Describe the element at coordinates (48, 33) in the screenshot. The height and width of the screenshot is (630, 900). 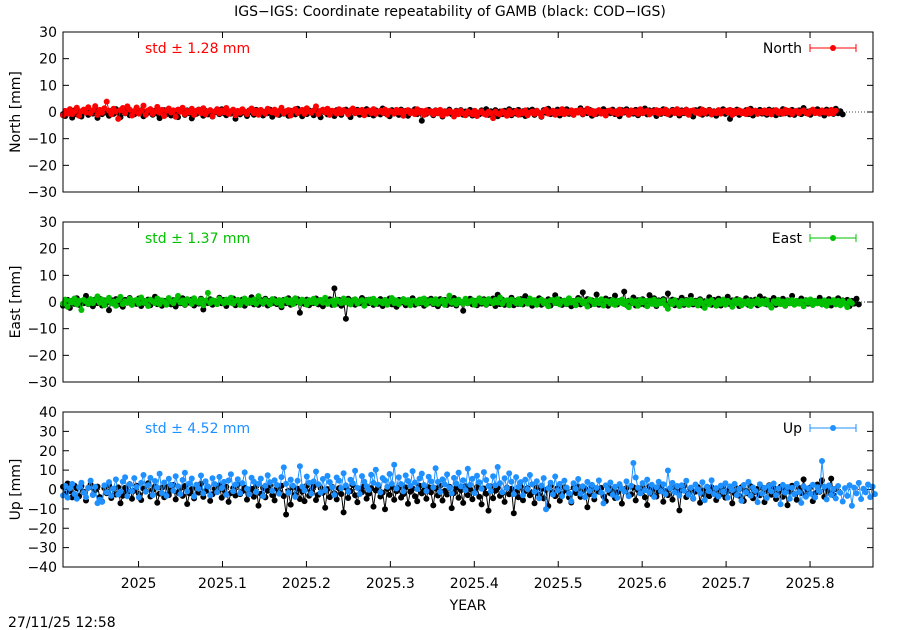
I see `north-y-tick-label: 30` at that location.